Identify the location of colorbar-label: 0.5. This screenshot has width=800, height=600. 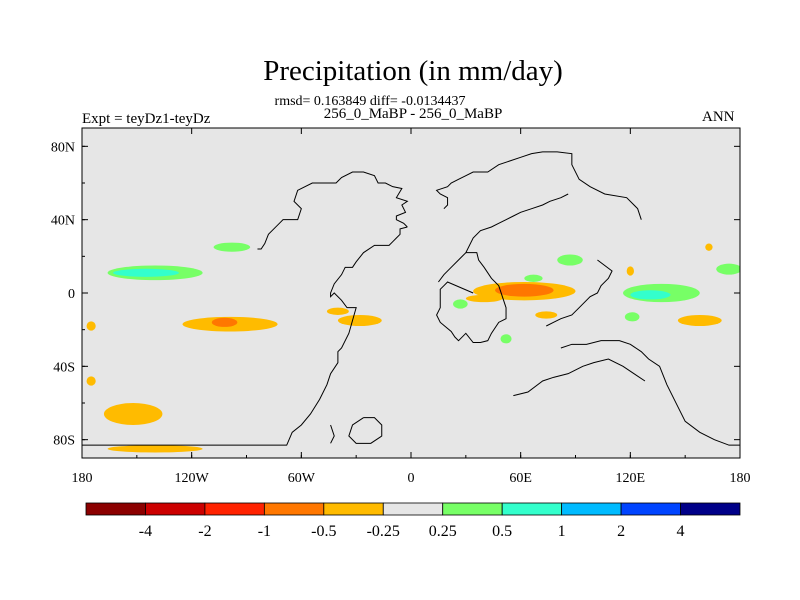
(502, 531).